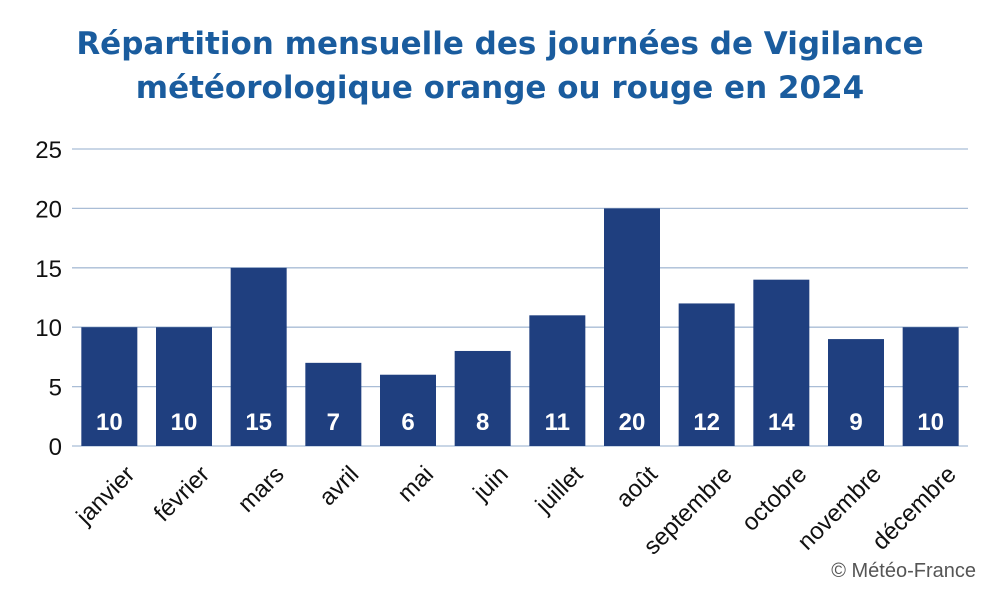 This screenshot has height=610, width=1000. I want to click on credit-text: © Météo-France, so click(903, 571).